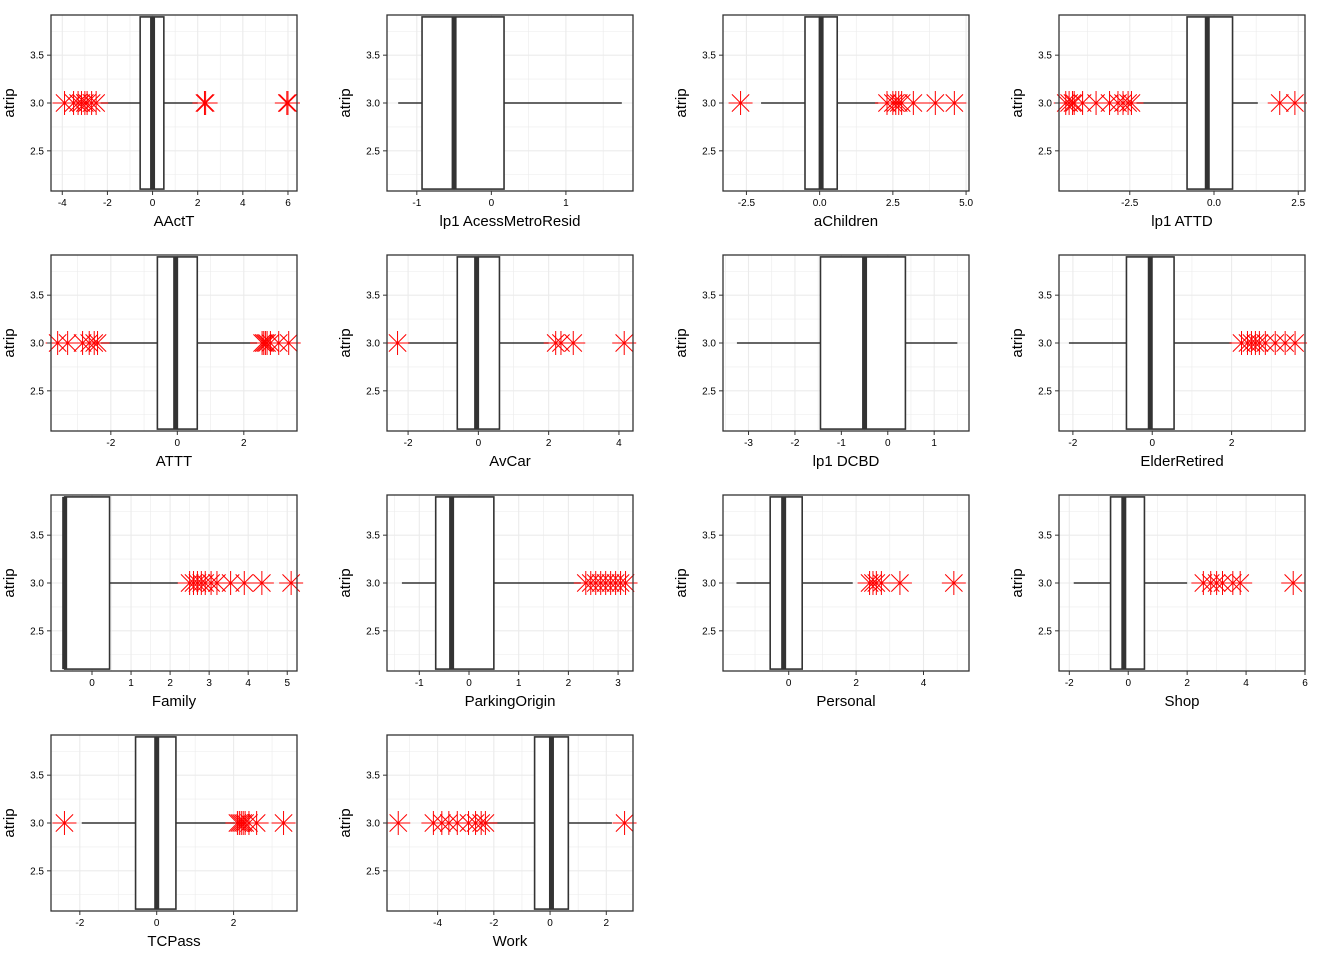  I want to click on x-axis-title: ParkingOrigin, so click(510, 701).